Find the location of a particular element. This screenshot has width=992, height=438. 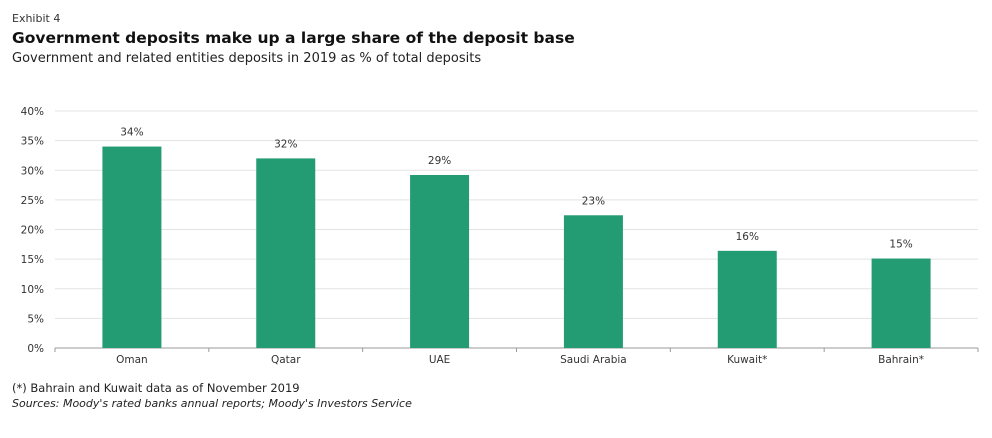

x-tick-label: Oman is located at coordinates (132, 360).